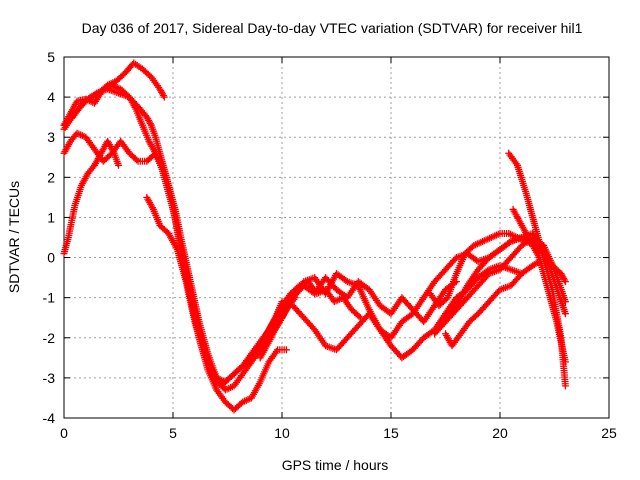  I want to click on x-tick-label: 15, so click(391, 433).